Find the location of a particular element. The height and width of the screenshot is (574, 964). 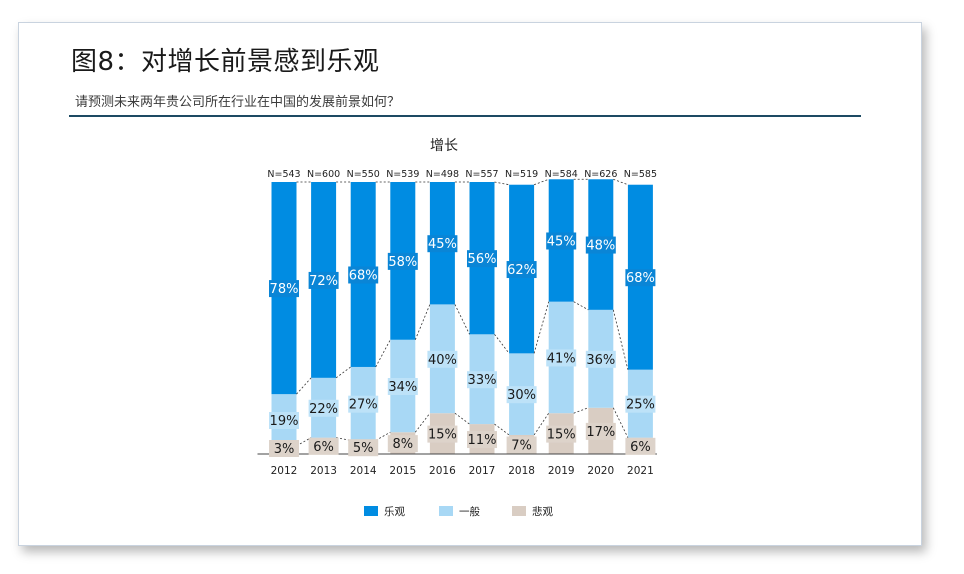

data-label: 78% is located at coordinates (284, 289).